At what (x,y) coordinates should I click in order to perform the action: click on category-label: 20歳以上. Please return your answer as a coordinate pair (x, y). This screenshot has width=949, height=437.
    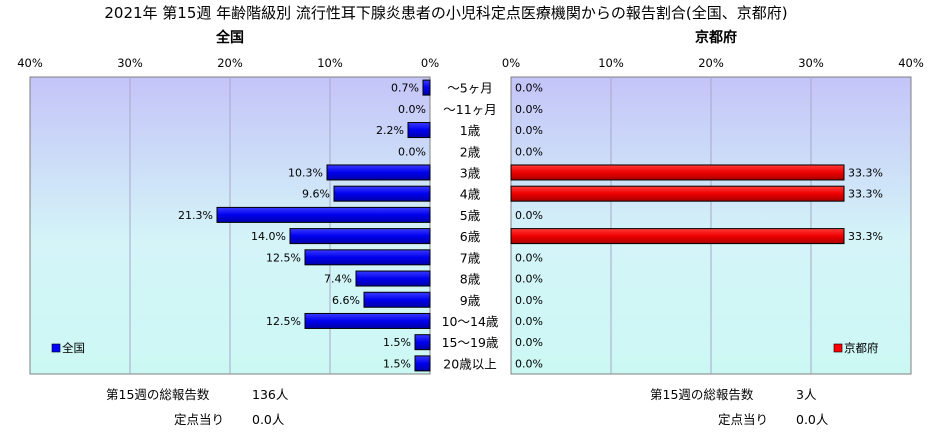
    Looking at the image, I should click on (469, 363).